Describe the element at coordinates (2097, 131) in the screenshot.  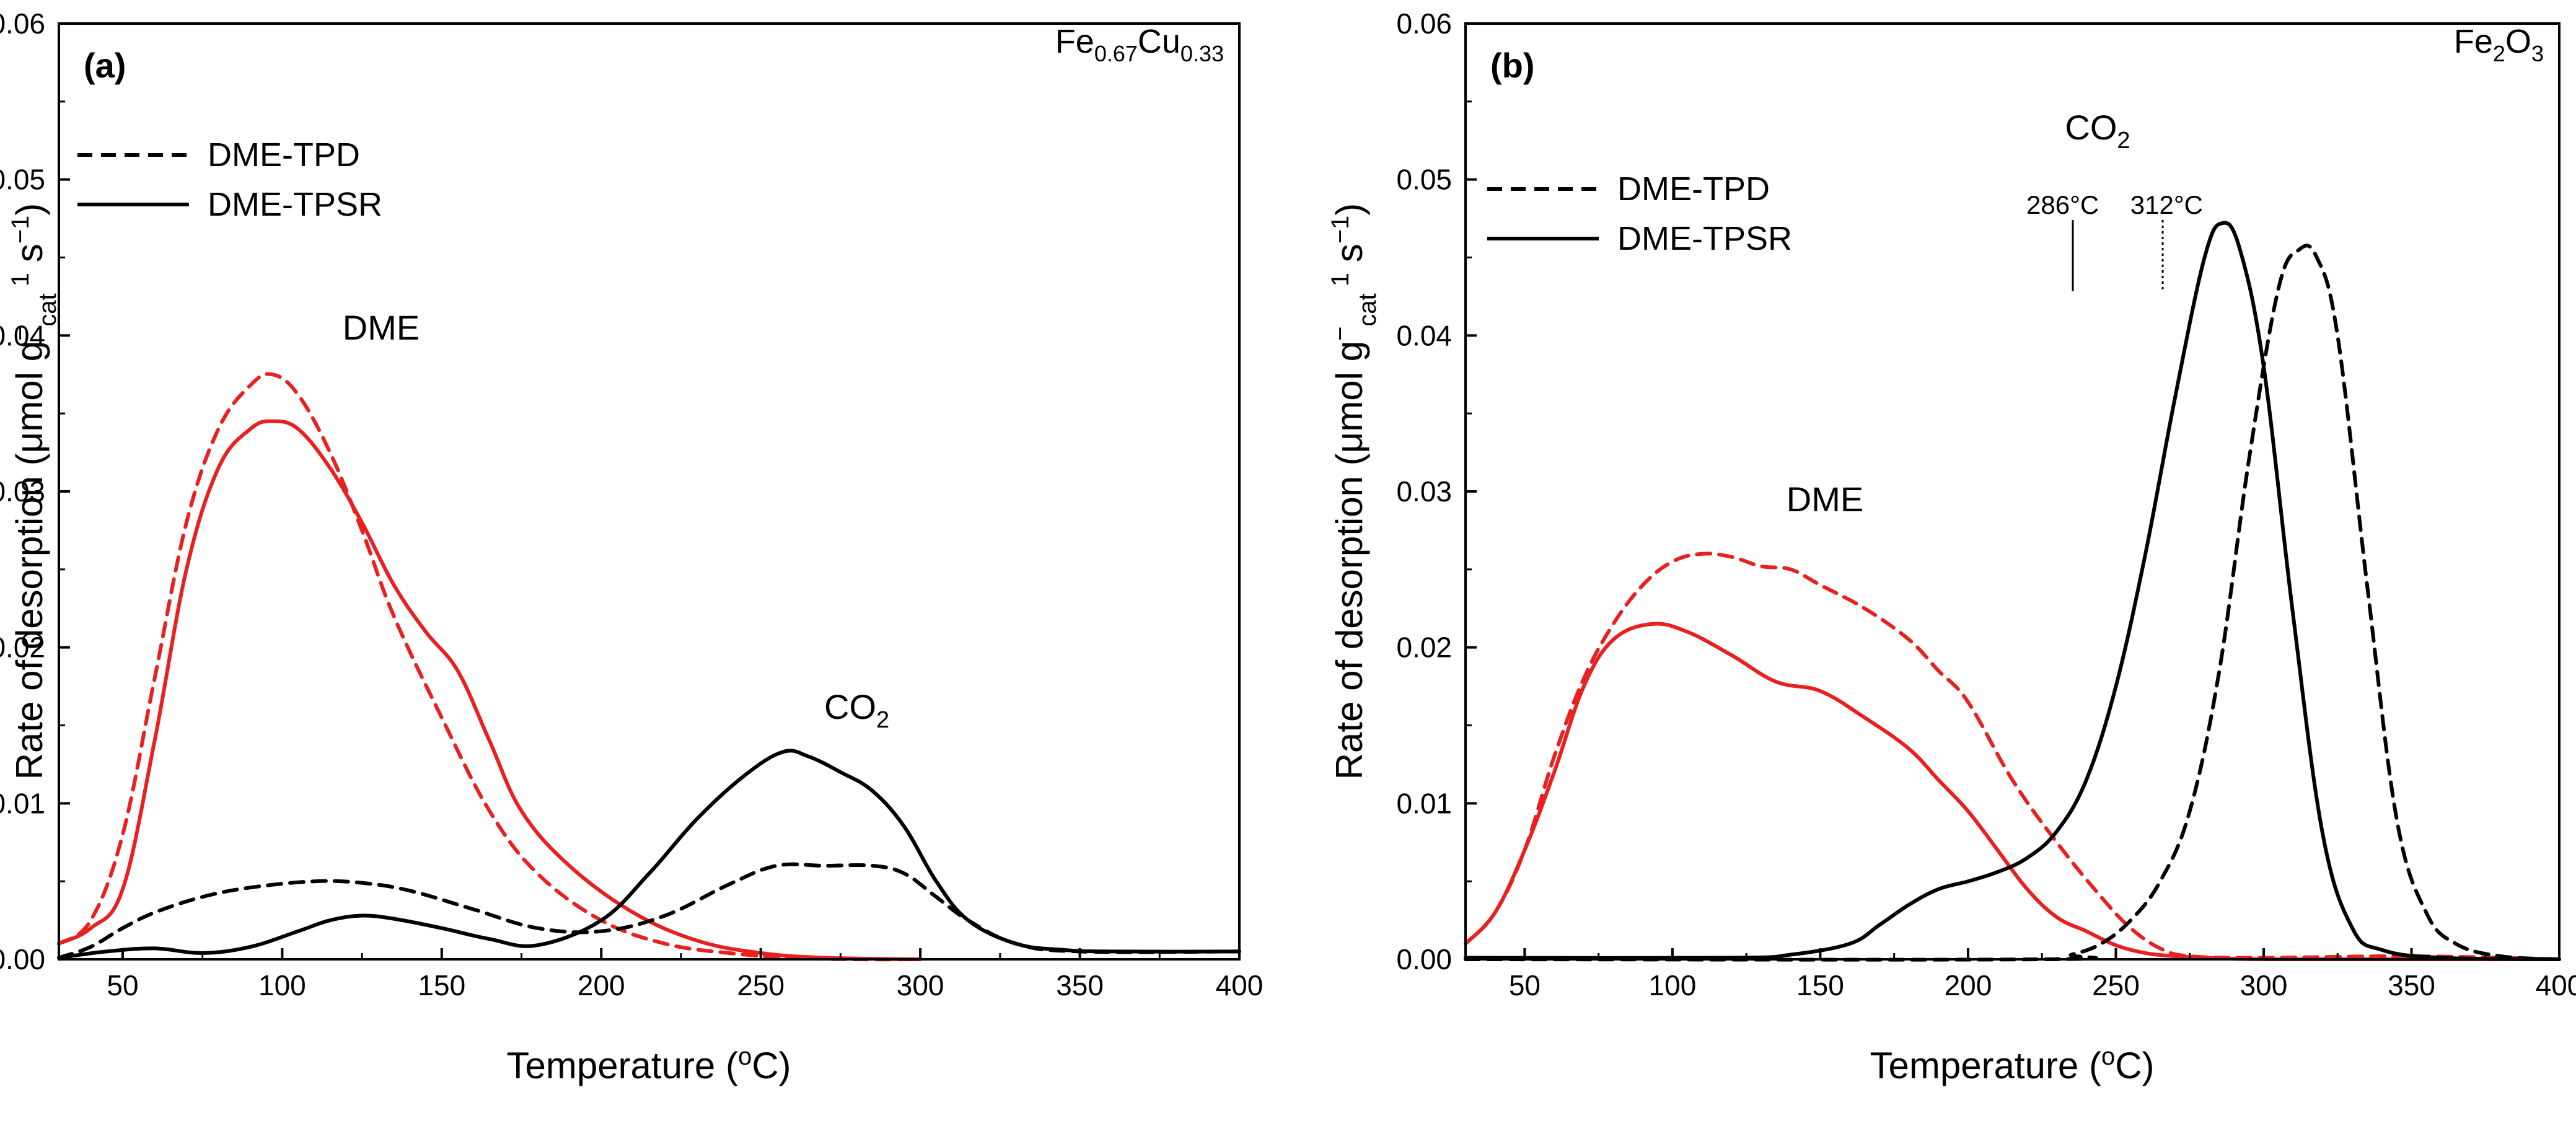
I see `panel-b-co2-peak-label: CO2` at that location.